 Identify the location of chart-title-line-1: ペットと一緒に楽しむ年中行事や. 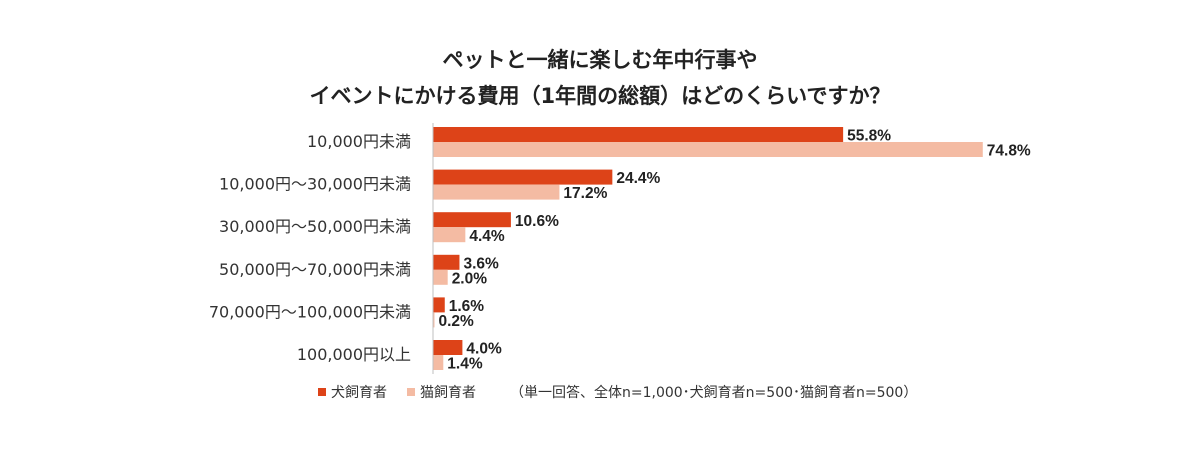
(600, 60).